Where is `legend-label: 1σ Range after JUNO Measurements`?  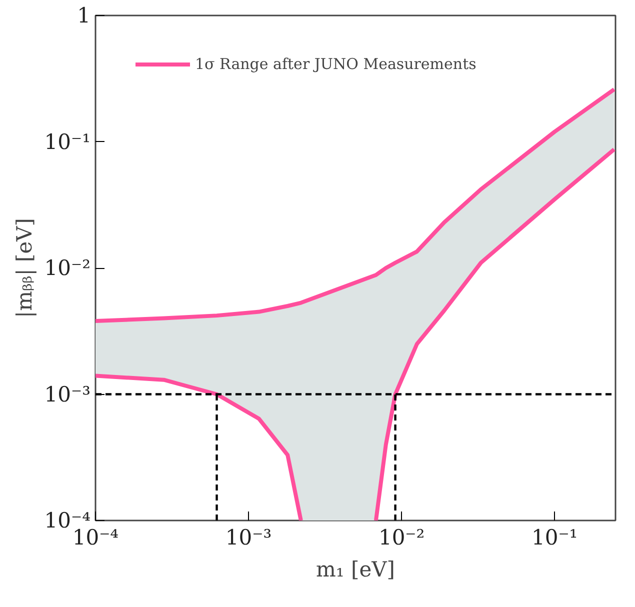
legend-label: 1σ Range after JUNO Measurements is located at coordinates (335, 64).